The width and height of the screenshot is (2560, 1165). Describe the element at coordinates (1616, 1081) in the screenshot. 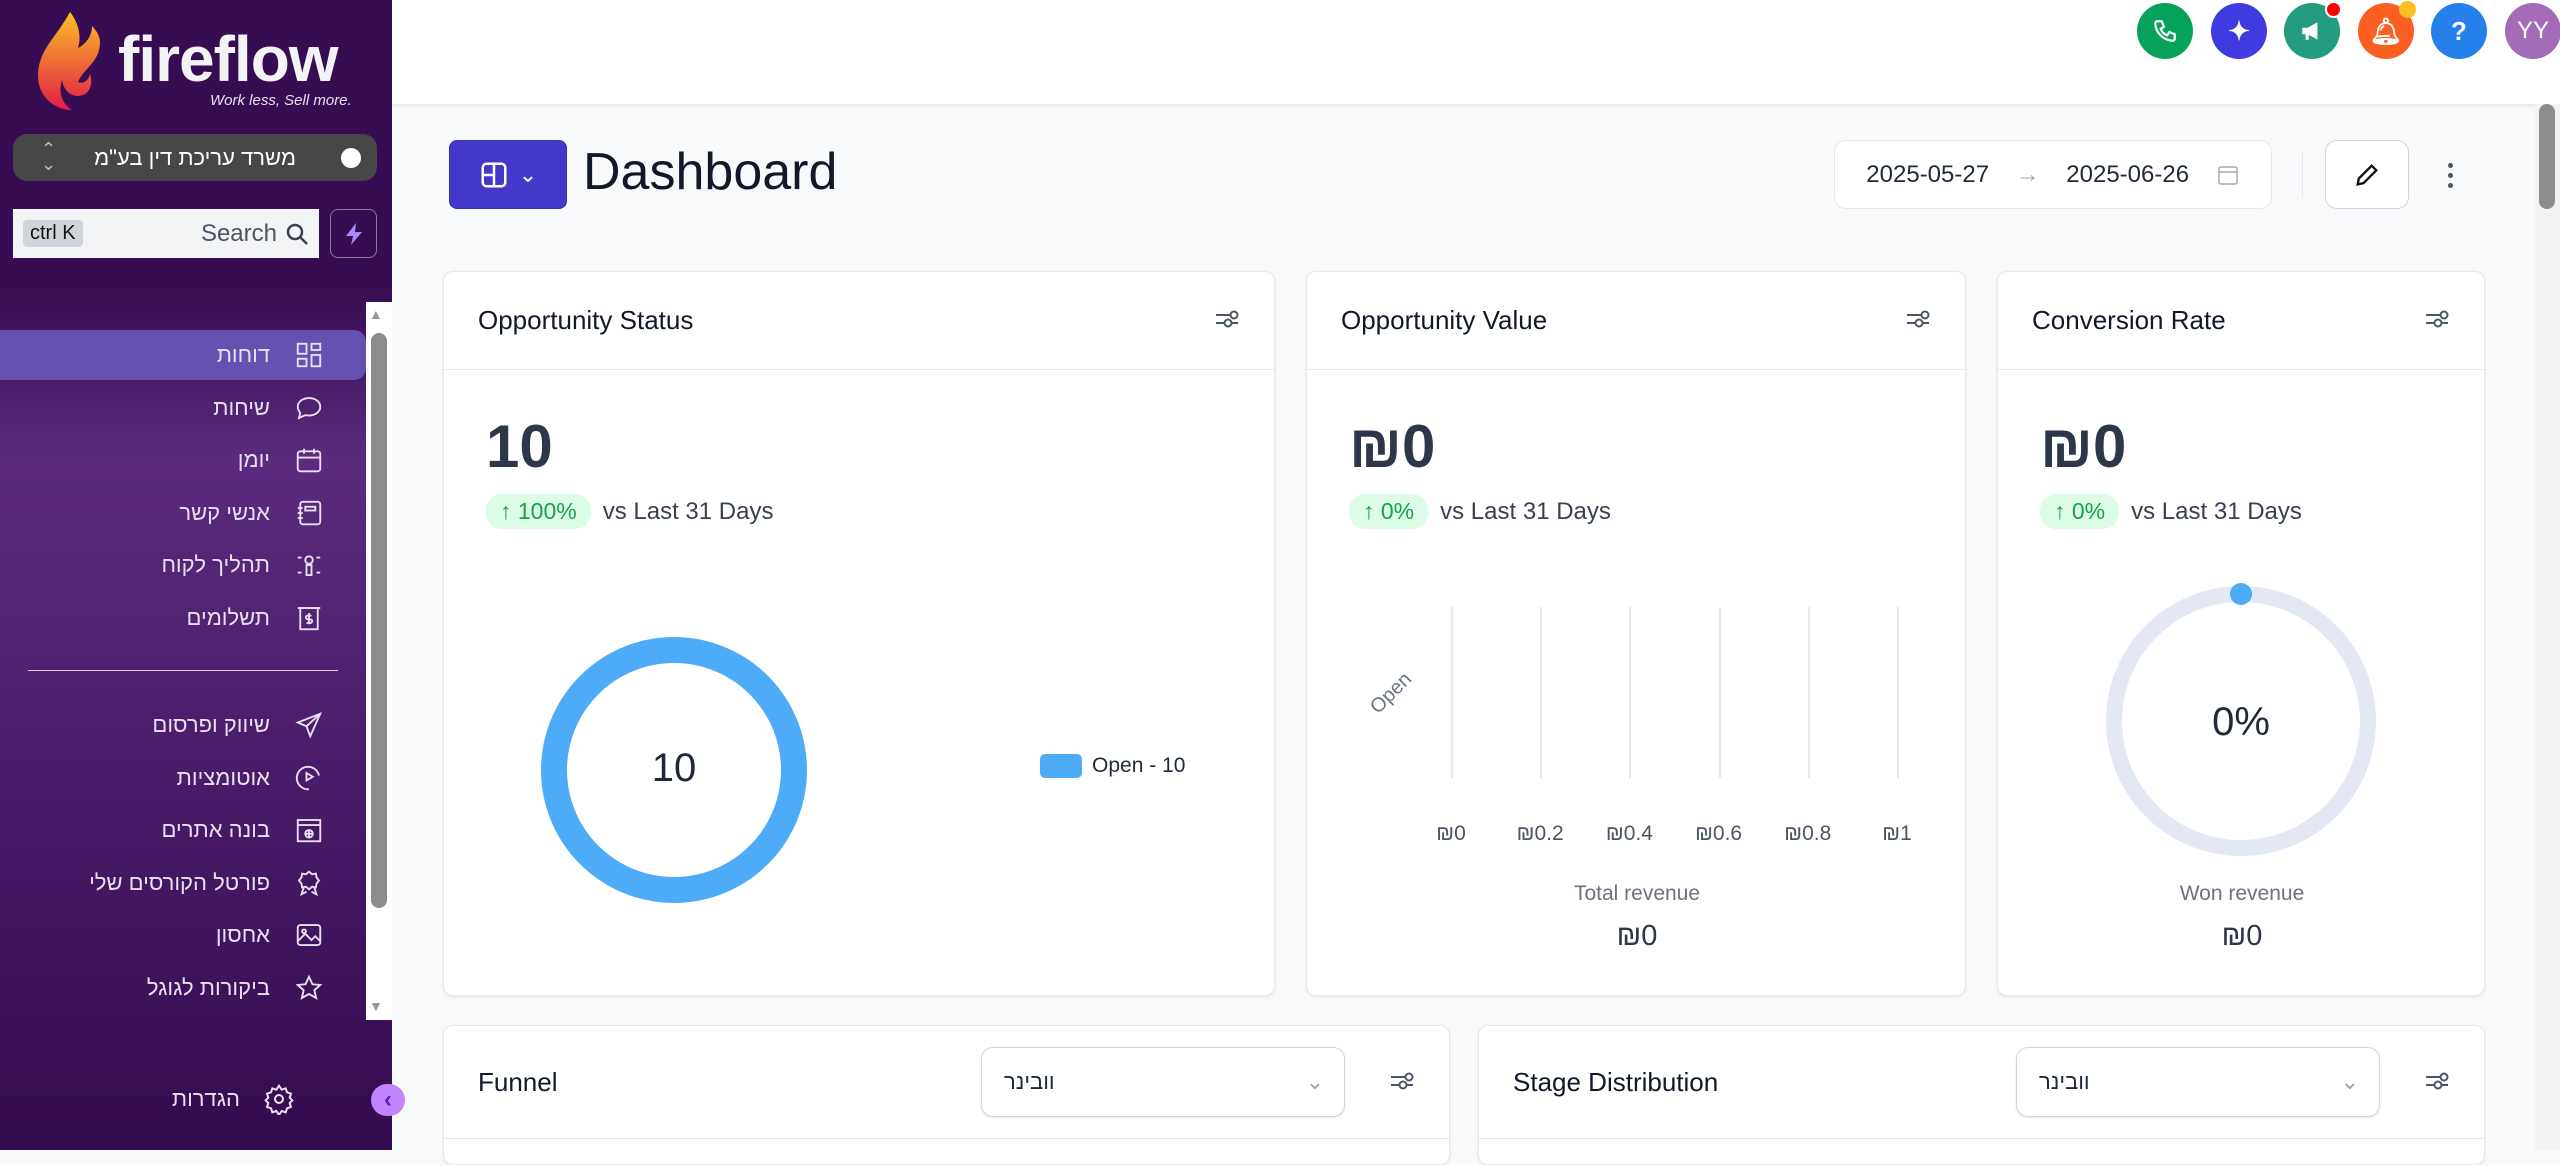

I see `card-title: Stage Distribution` at that location.